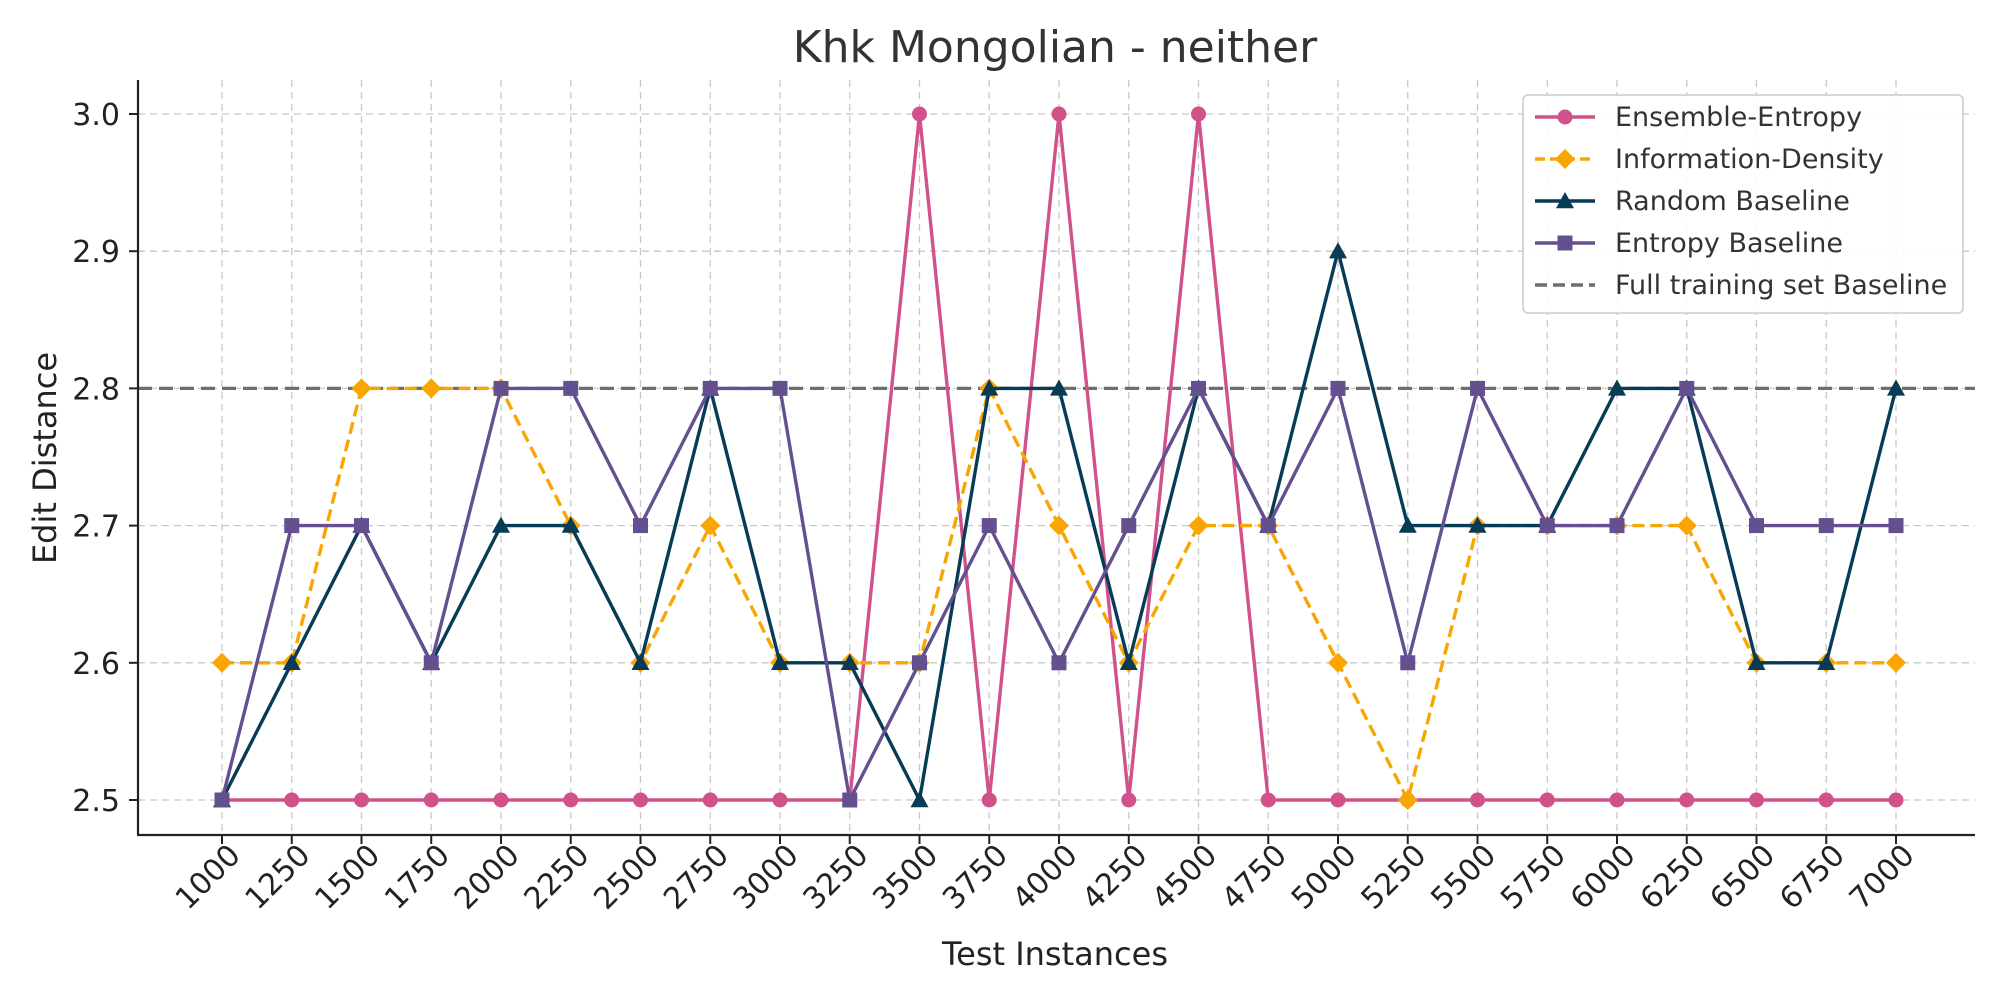 The height and width of the screenshot is (1000, 2000). What do you see at coordinates (1882, 877) in the screenshot?
I see `x-tick-label: 7000` at bounding box center [1882, 877].